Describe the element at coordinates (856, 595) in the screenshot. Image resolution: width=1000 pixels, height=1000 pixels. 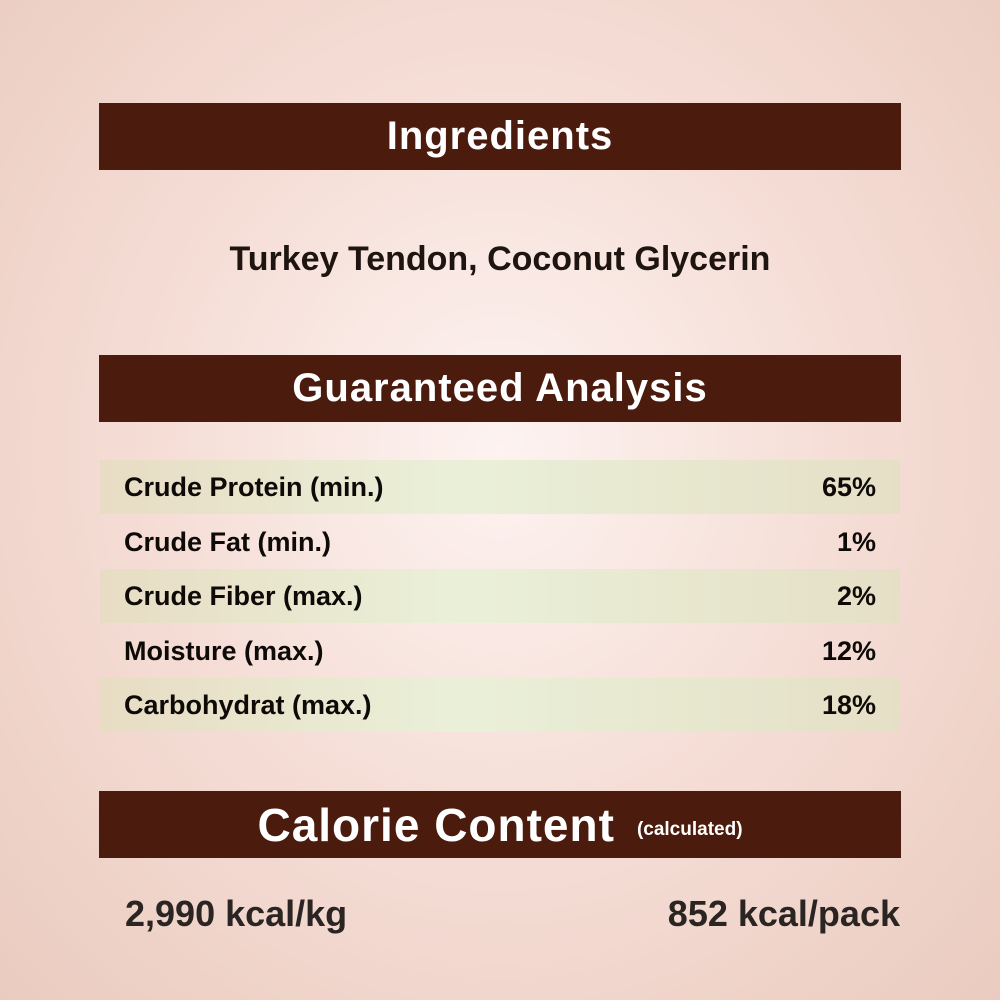
I see `row-value: 2%` at that location.